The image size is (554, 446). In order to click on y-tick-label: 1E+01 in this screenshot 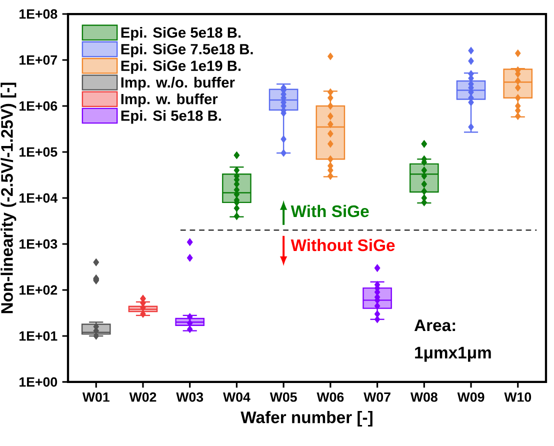, I will do `click(39, 336)`.